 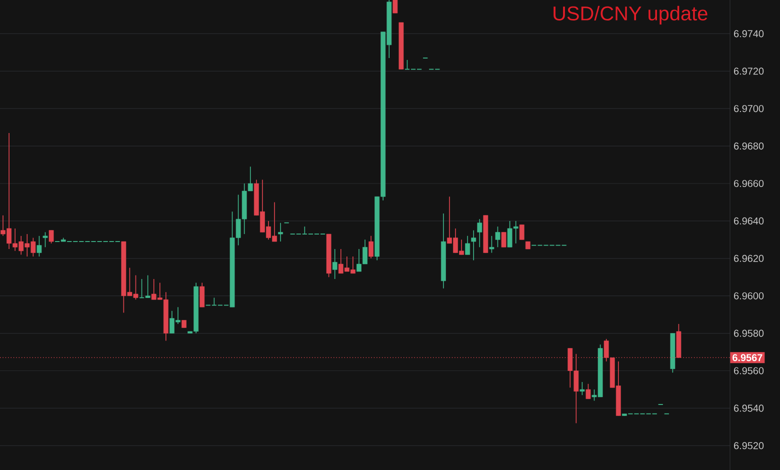 What do you see at coordinates (749, 258) in the screenshot?
I see `y-tick-label: 6.9620` at bounding box center [749, 258].